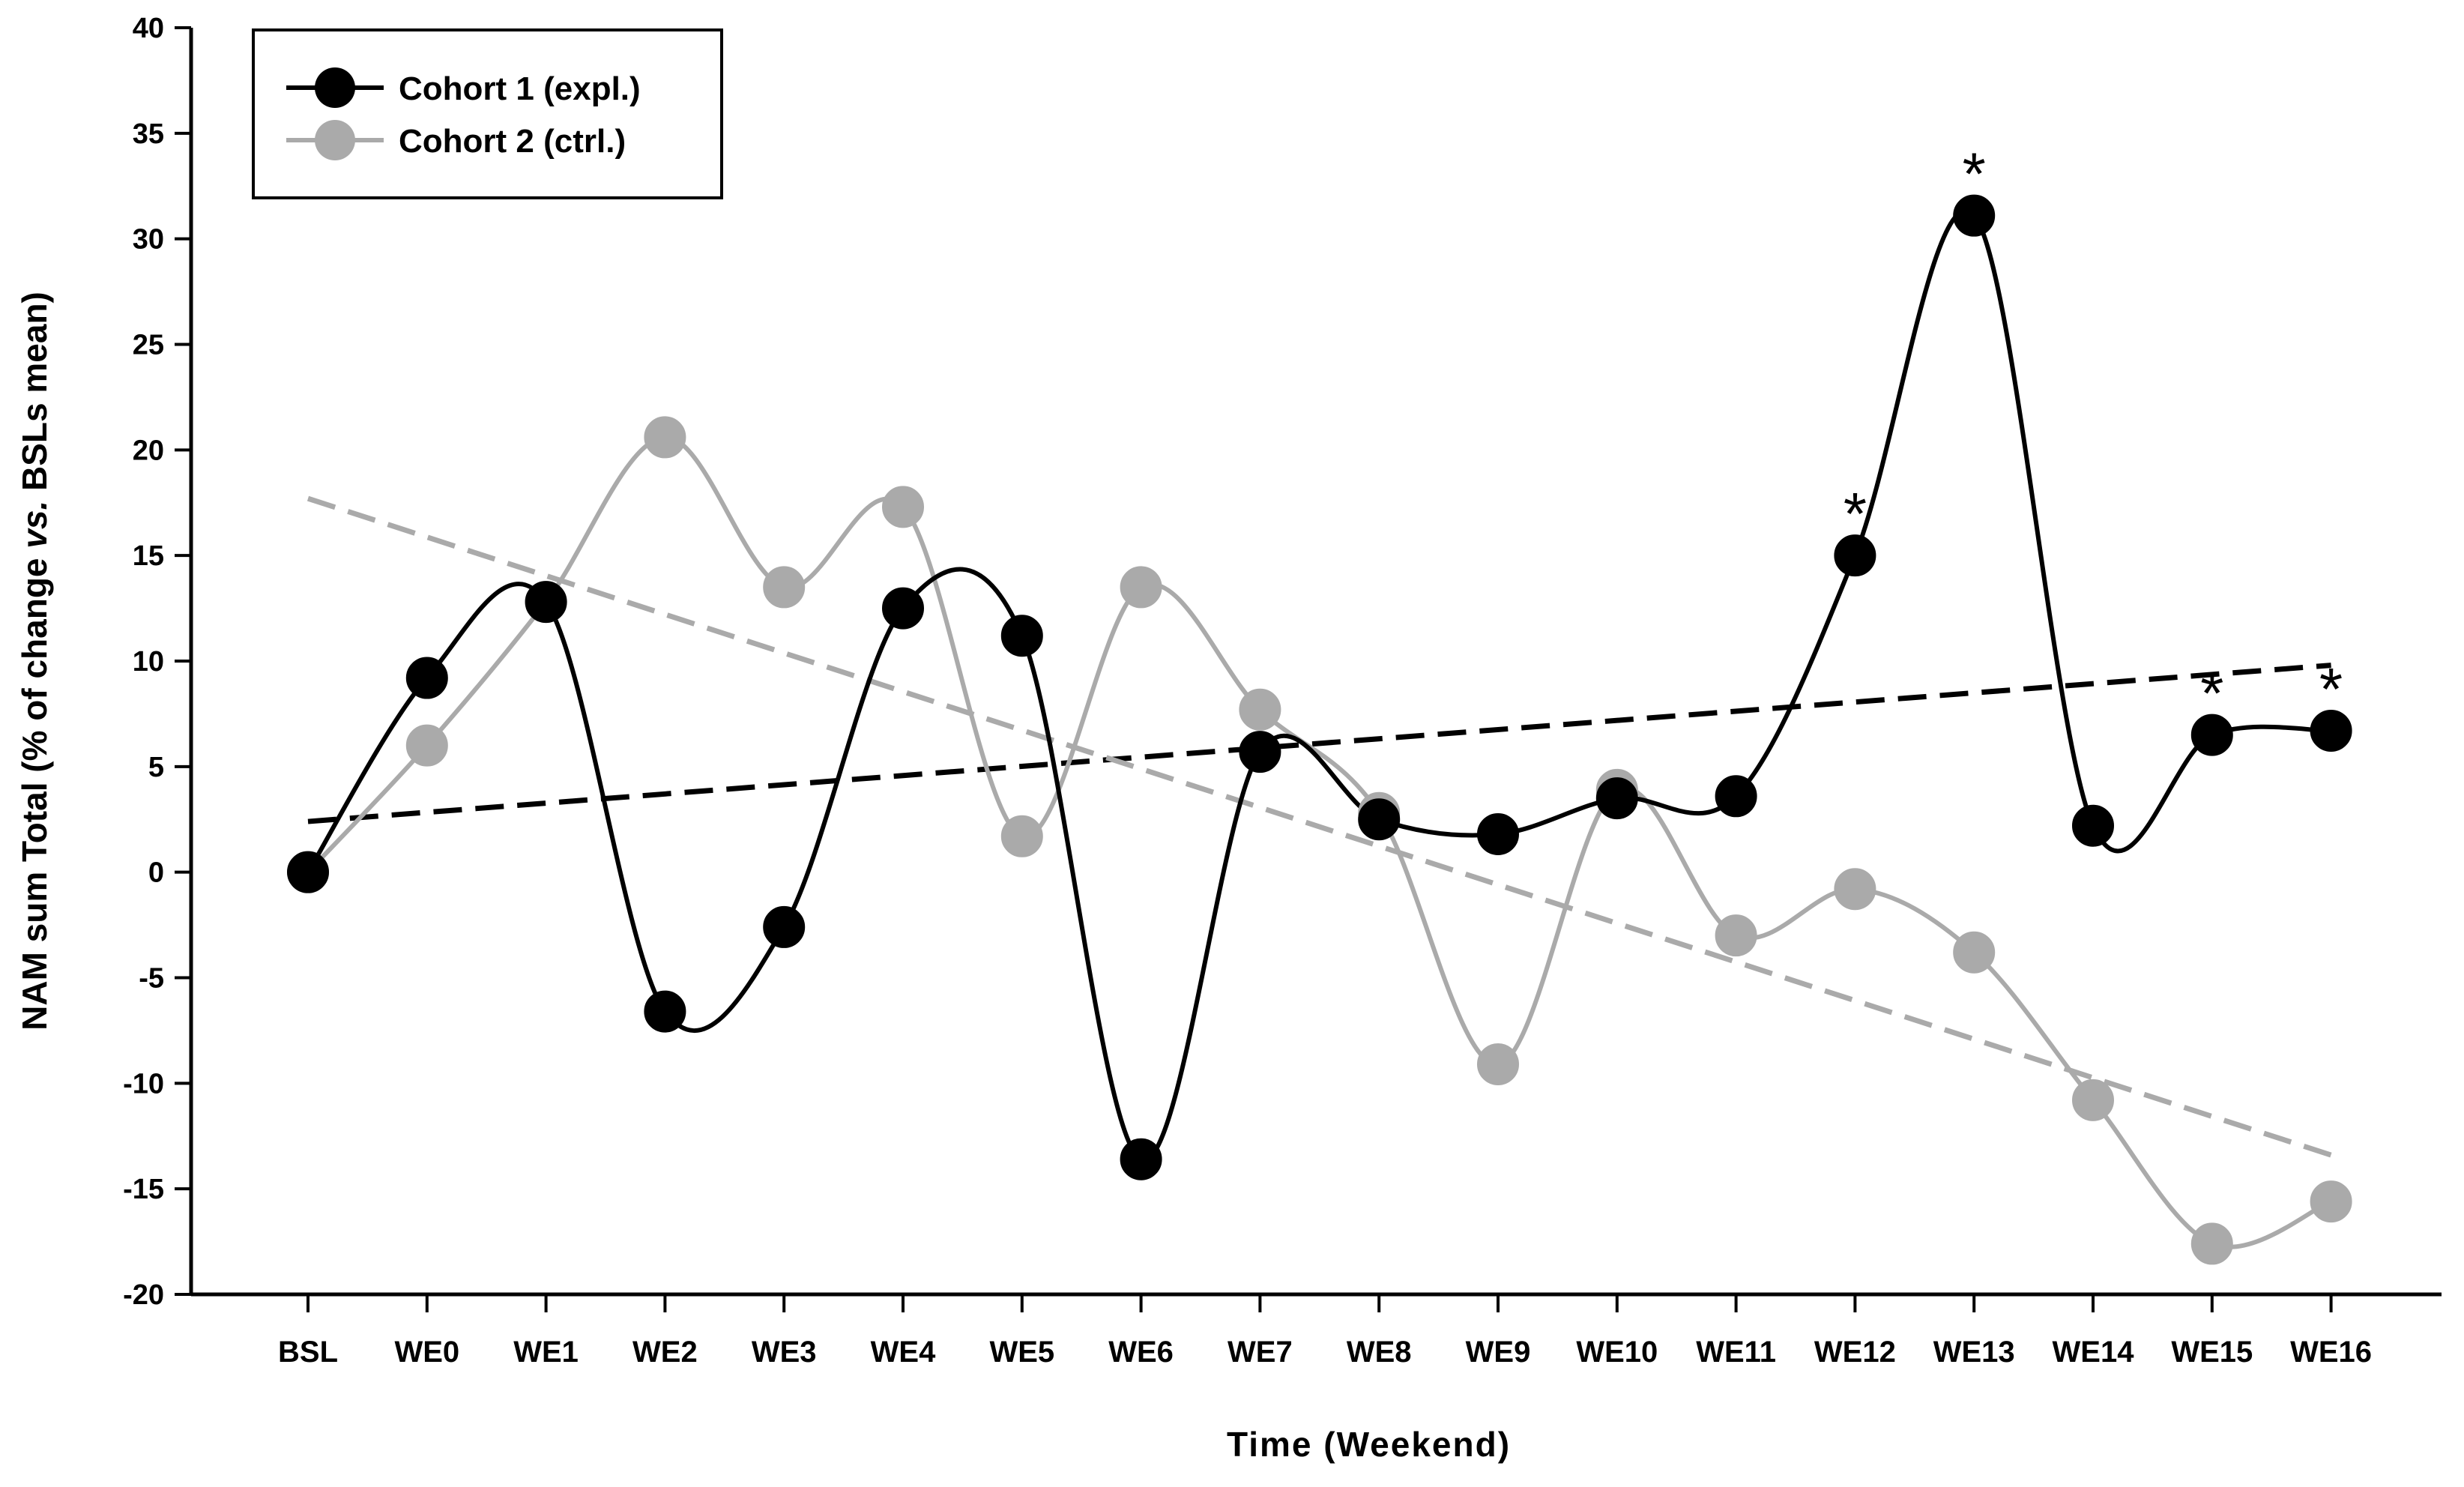 This screenshot has width=2464, height=1487. What do you see at coordinates (520, 89) in the screenshot?
I see `legend-label-1: Cohort 1 (expl.)` at bounding box center [520, 89].